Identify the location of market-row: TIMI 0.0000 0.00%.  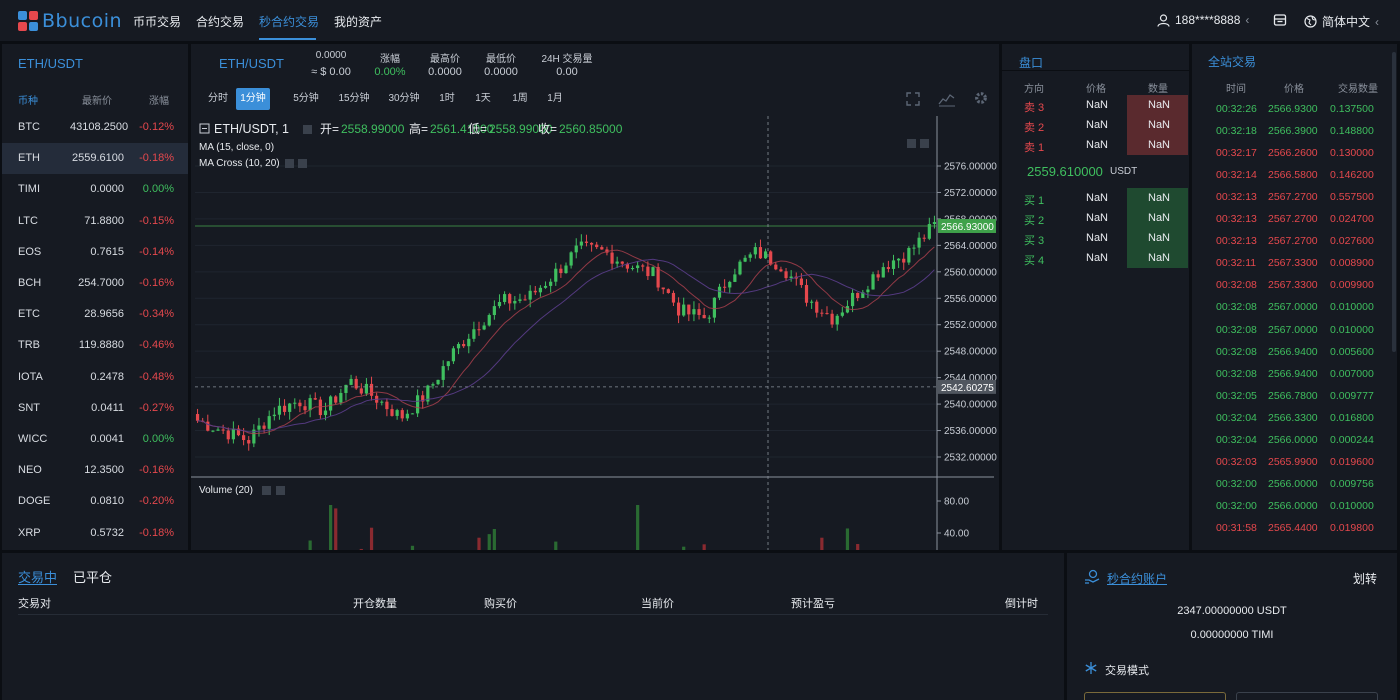
(95, 189).